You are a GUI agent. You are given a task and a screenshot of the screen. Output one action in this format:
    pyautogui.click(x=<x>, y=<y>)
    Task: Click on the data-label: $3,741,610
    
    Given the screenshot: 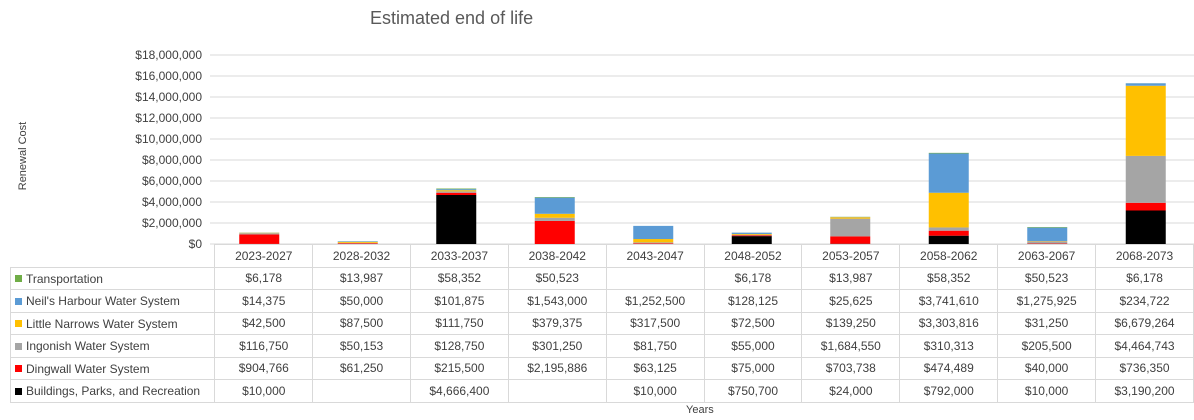 What is the action you would take?
    pyautogui.click(x=949, y=301)
    